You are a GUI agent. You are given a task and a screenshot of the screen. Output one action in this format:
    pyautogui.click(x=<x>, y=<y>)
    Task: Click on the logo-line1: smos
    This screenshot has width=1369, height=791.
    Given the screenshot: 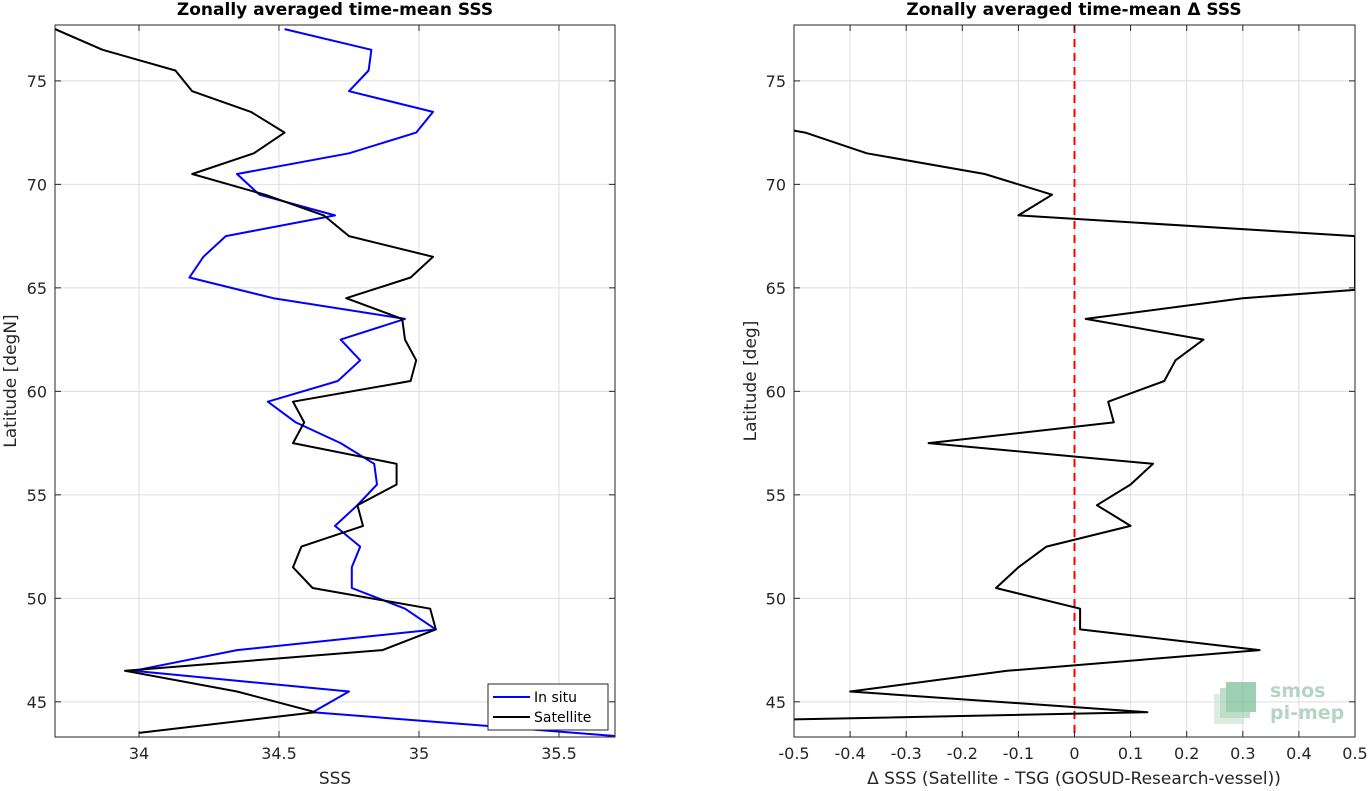 What is the action you would take?
    pyautogui.click(x=1297, y=691)
    